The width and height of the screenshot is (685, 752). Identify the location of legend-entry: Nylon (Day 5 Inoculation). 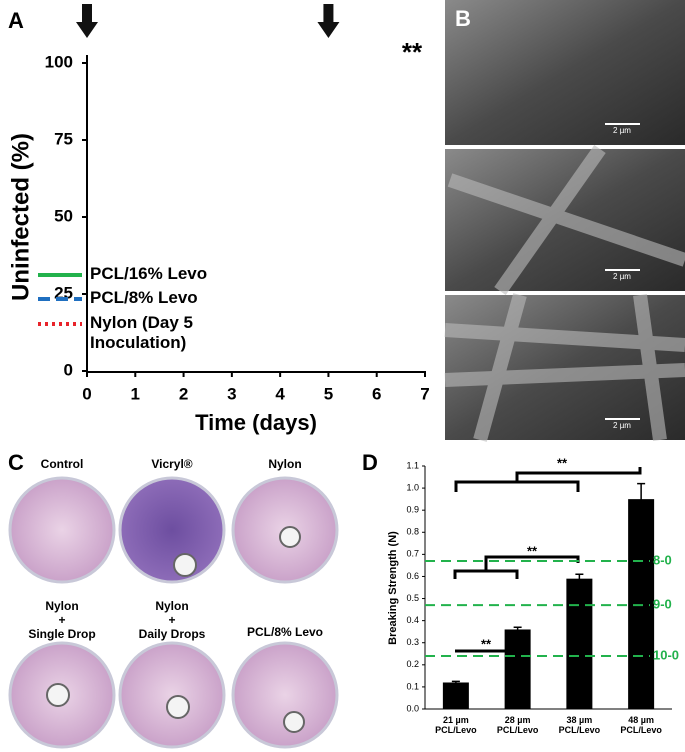
(143, 333).